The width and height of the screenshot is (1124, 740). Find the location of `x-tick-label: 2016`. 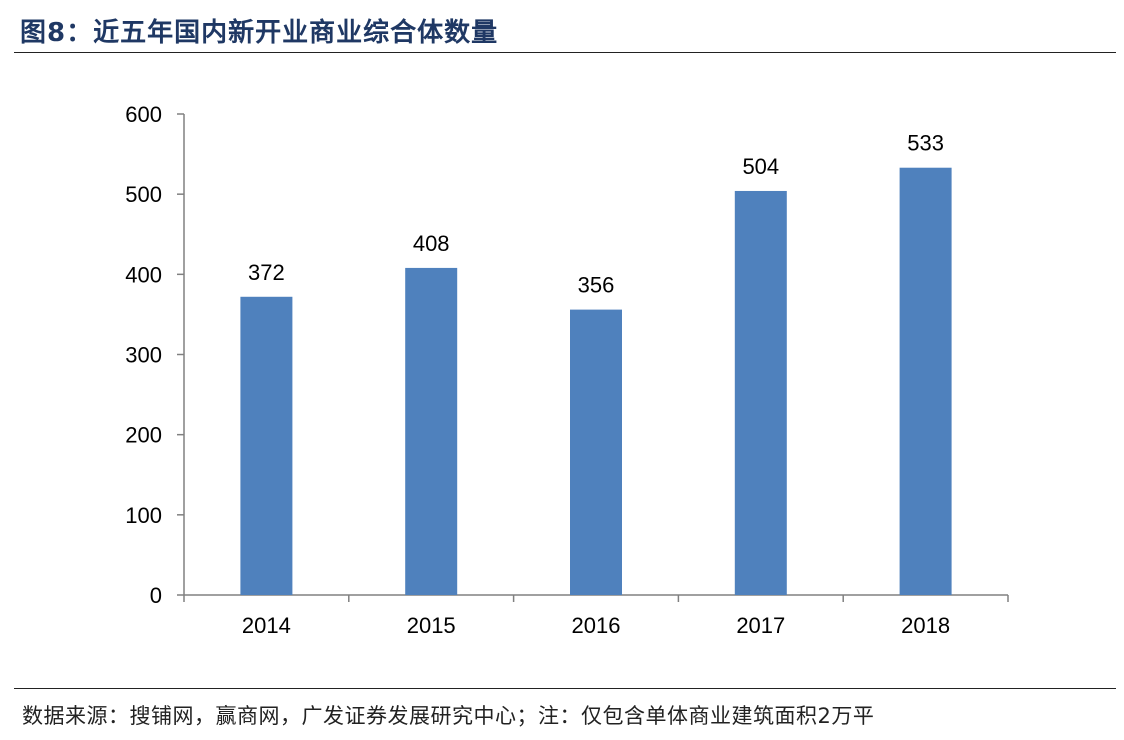

x-tick-label: 2016 is located at coordinates (596, 625).